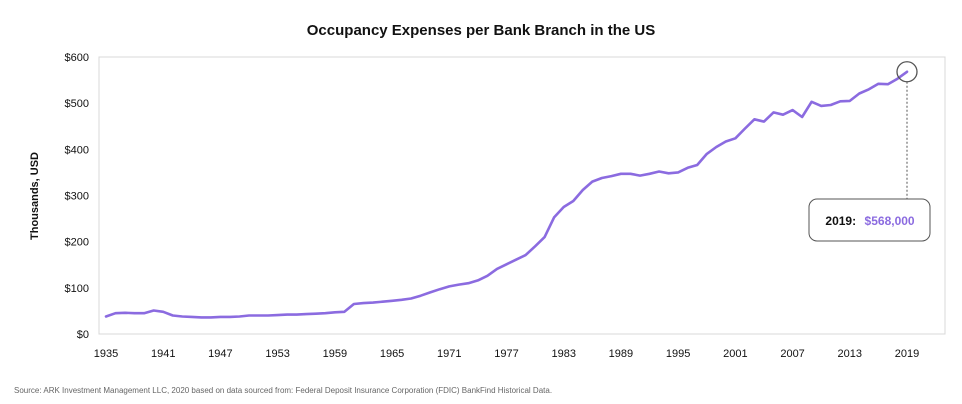 The width and height of the screenshot is (962, 404). Describe the element at coordinates (106, 354) in the screenshot. I see `x-tick-label: 1935` at that location.